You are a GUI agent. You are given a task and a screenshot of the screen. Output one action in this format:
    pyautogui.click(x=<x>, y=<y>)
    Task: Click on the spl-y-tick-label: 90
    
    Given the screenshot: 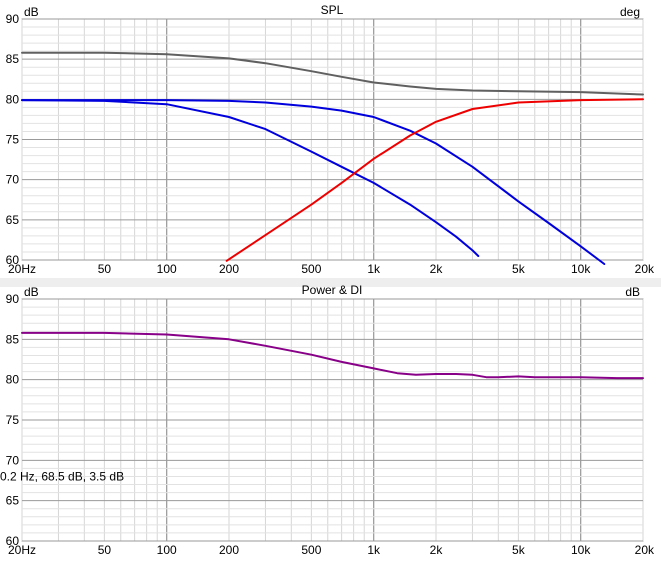 What is the action you would take?
    pyautogui.click(x=13, y=19)
    